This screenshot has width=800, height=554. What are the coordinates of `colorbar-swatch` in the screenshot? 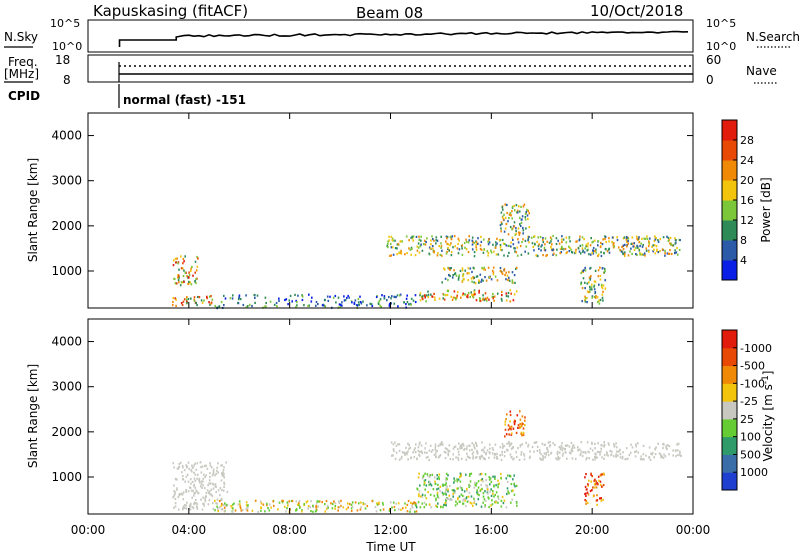 It's located at (729, 210).